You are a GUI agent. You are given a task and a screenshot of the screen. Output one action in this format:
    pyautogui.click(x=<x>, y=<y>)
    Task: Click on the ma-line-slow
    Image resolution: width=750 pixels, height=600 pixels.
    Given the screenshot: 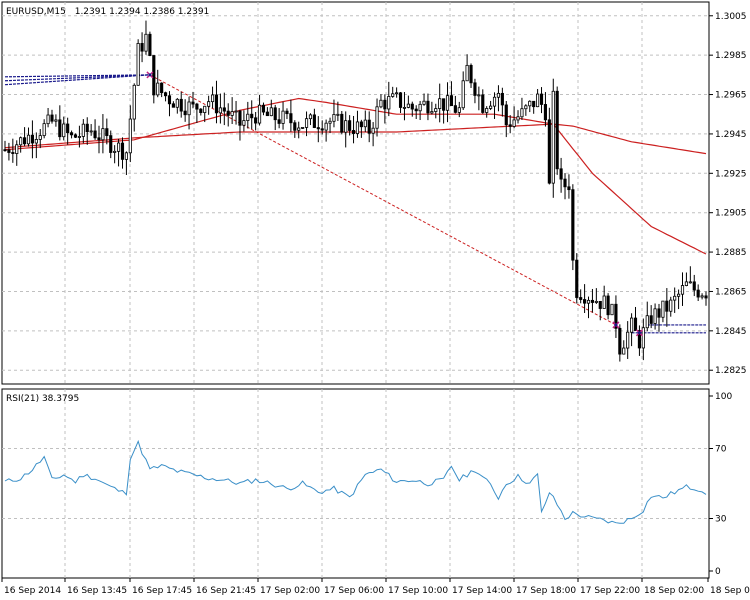 What is the action you would take?
    pyautogui.click(x=355, y=139)
    